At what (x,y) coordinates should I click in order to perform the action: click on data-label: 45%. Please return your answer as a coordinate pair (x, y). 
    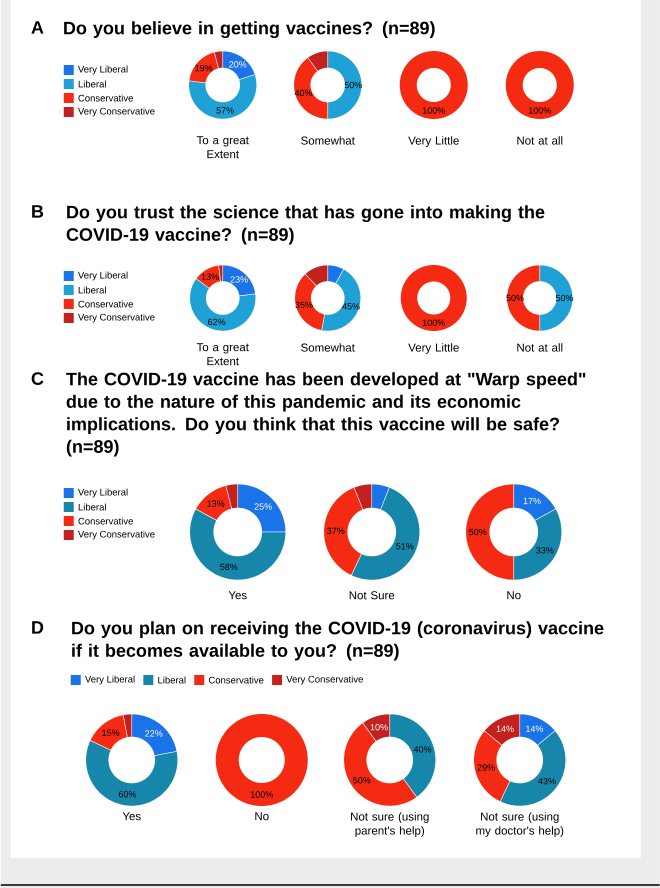
    Looking at the image, I should click on (351, 306).